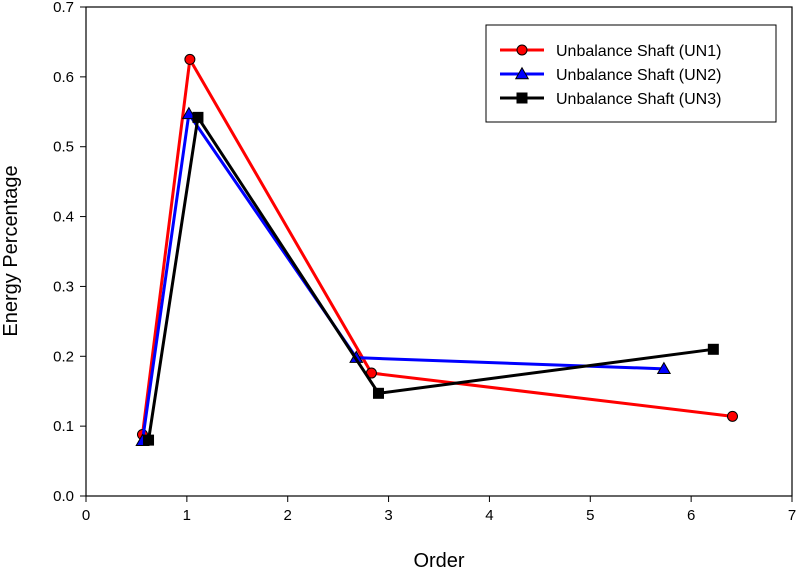 This screenshot has width=796, height=572. What do you see at coordinates (63, 147) in the screenshot?
I see `y-tick-label: 0.5` at bounding box center [63, 147].